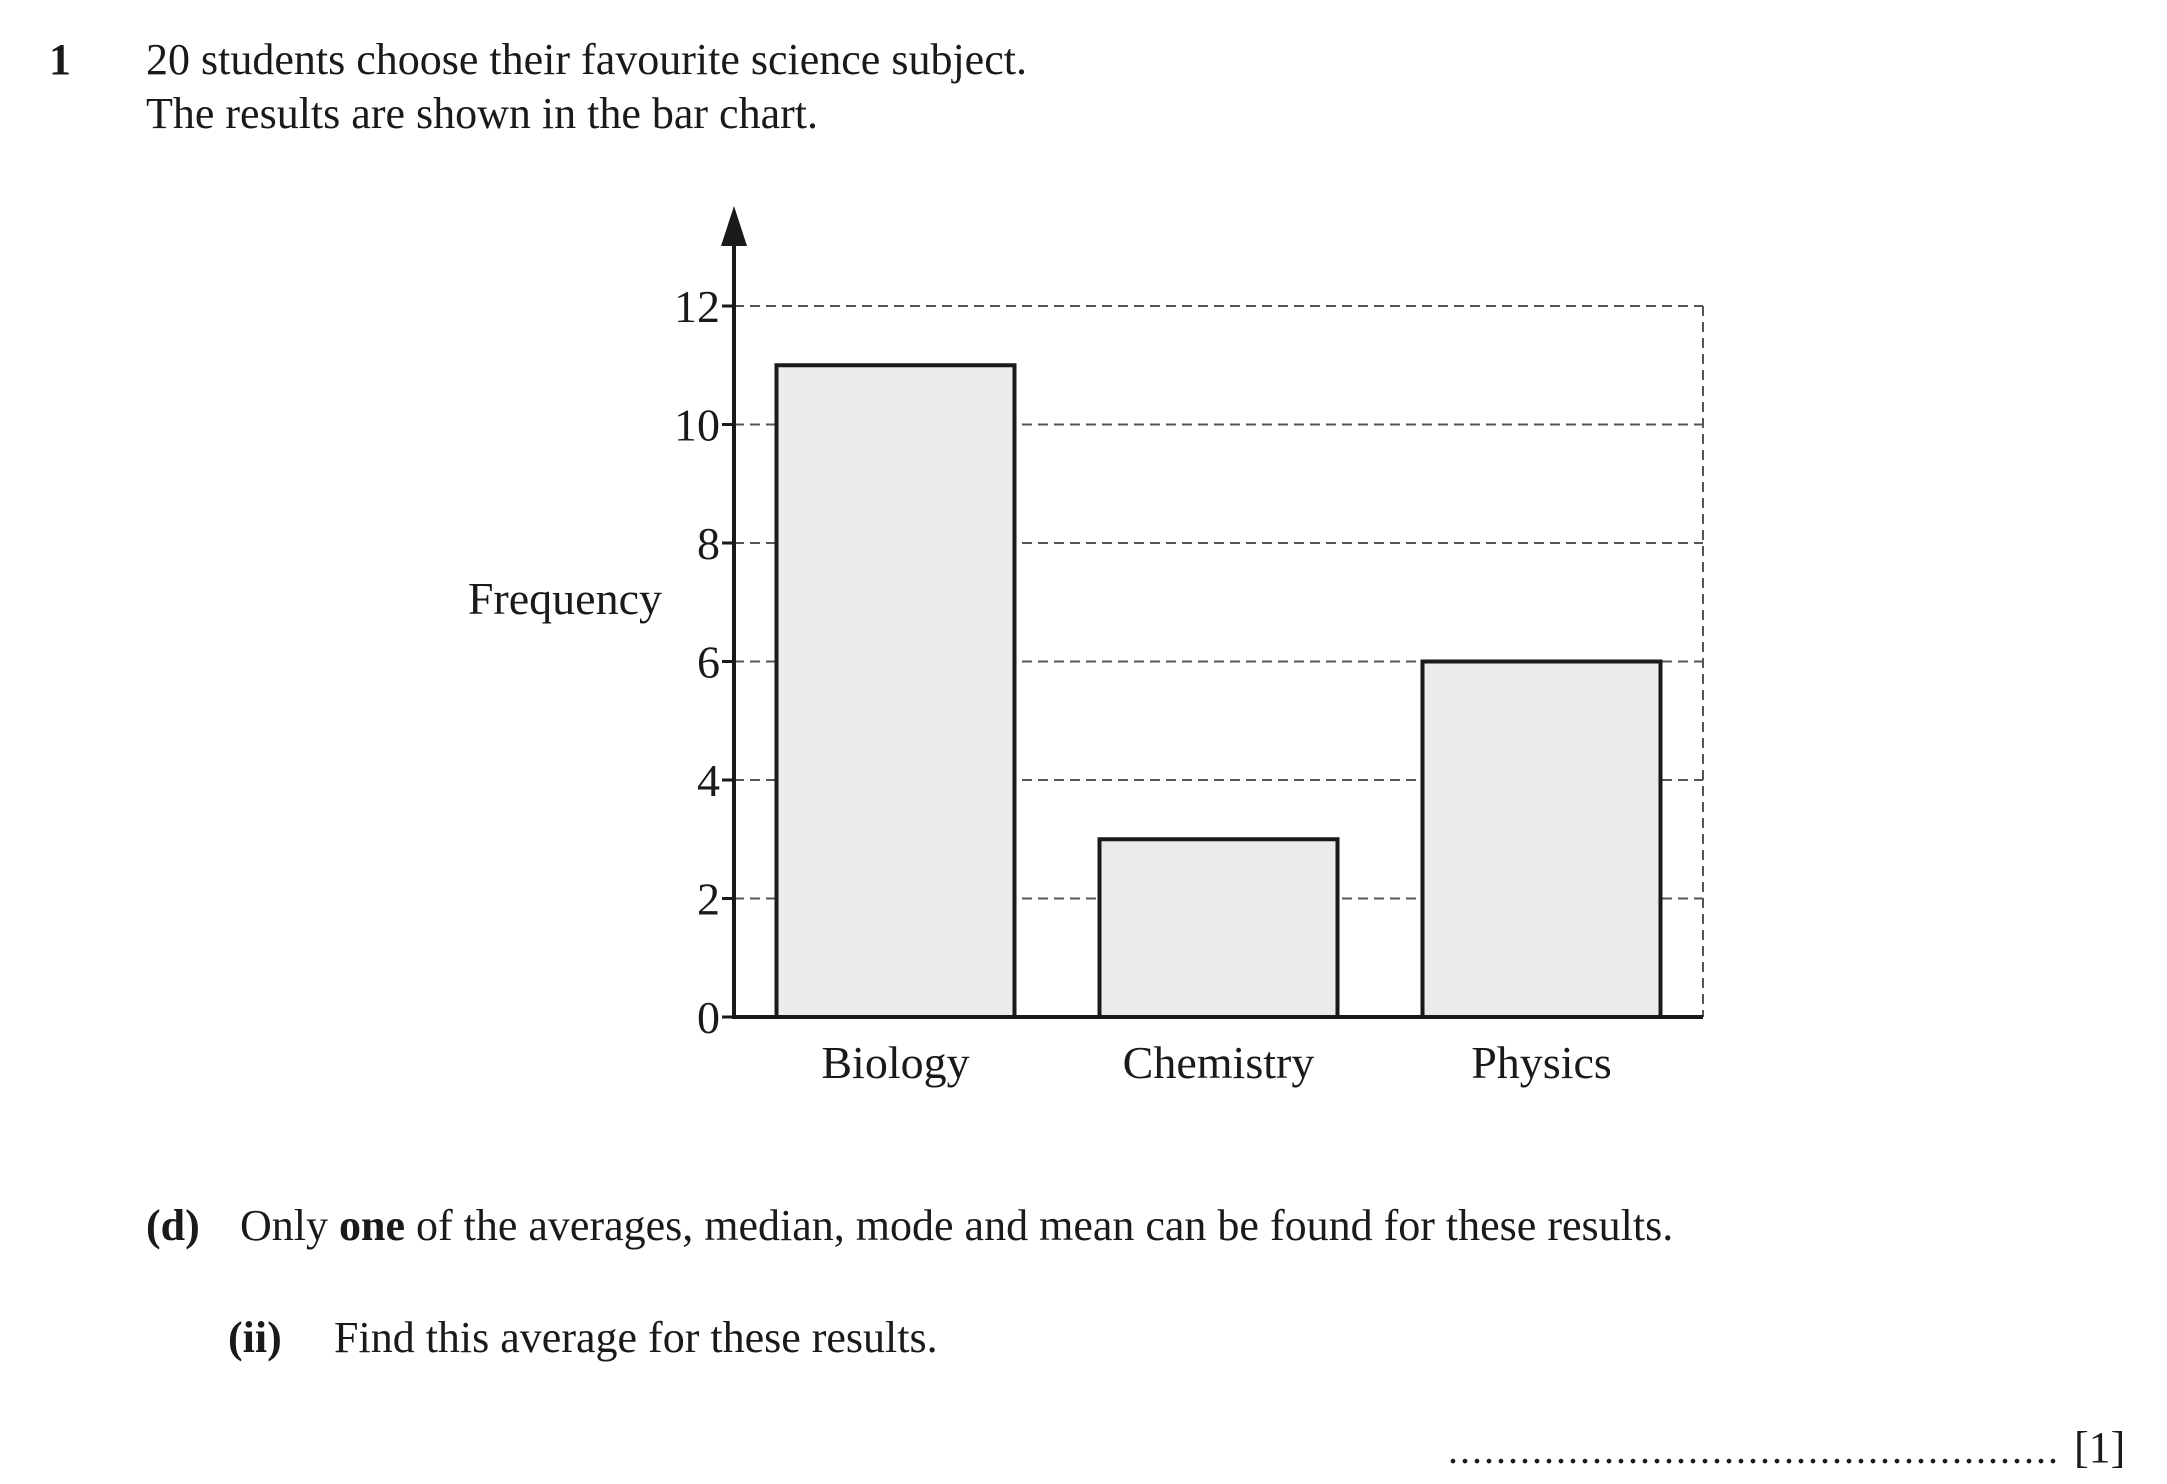 This screenshot has width=2167, height=1484. I want to click on y-tick-label: 2, so click(708, 899).